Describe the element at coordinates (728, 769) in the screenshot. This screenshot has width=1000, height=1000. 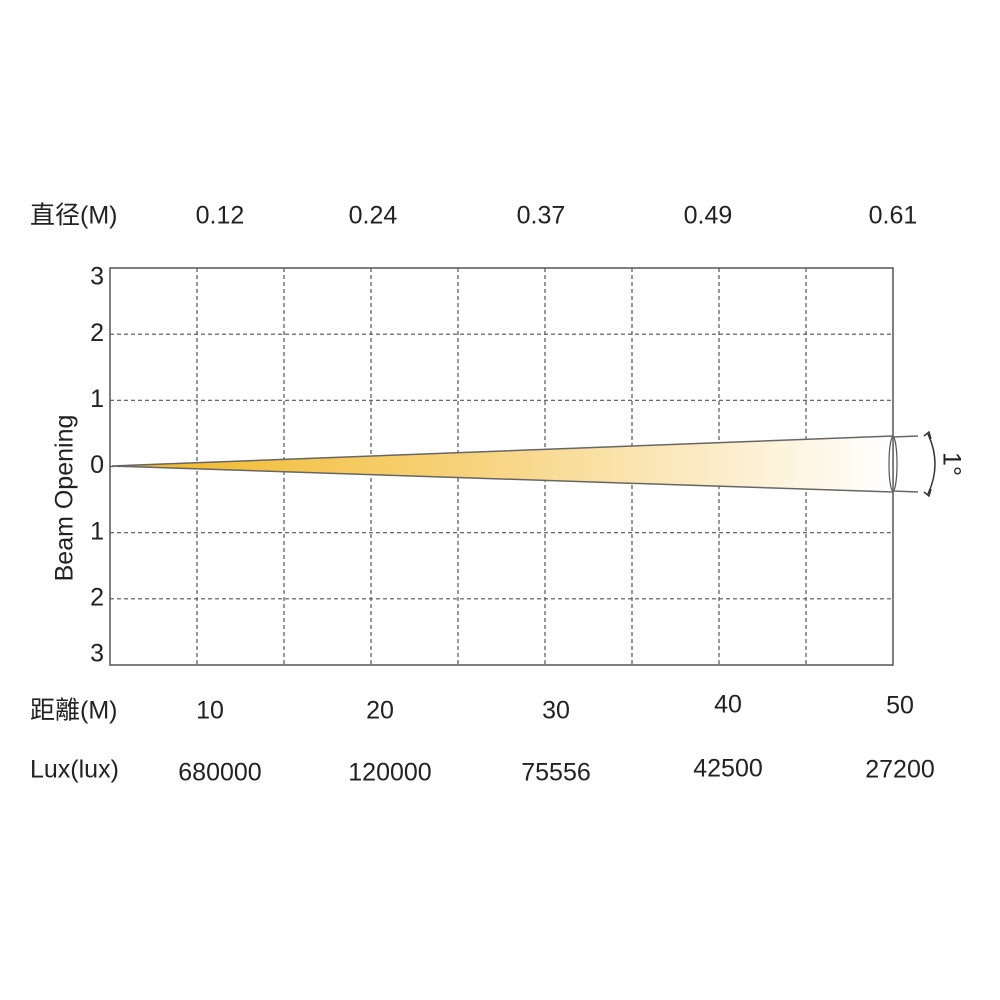
I see `lux-value: 42500` at that location.